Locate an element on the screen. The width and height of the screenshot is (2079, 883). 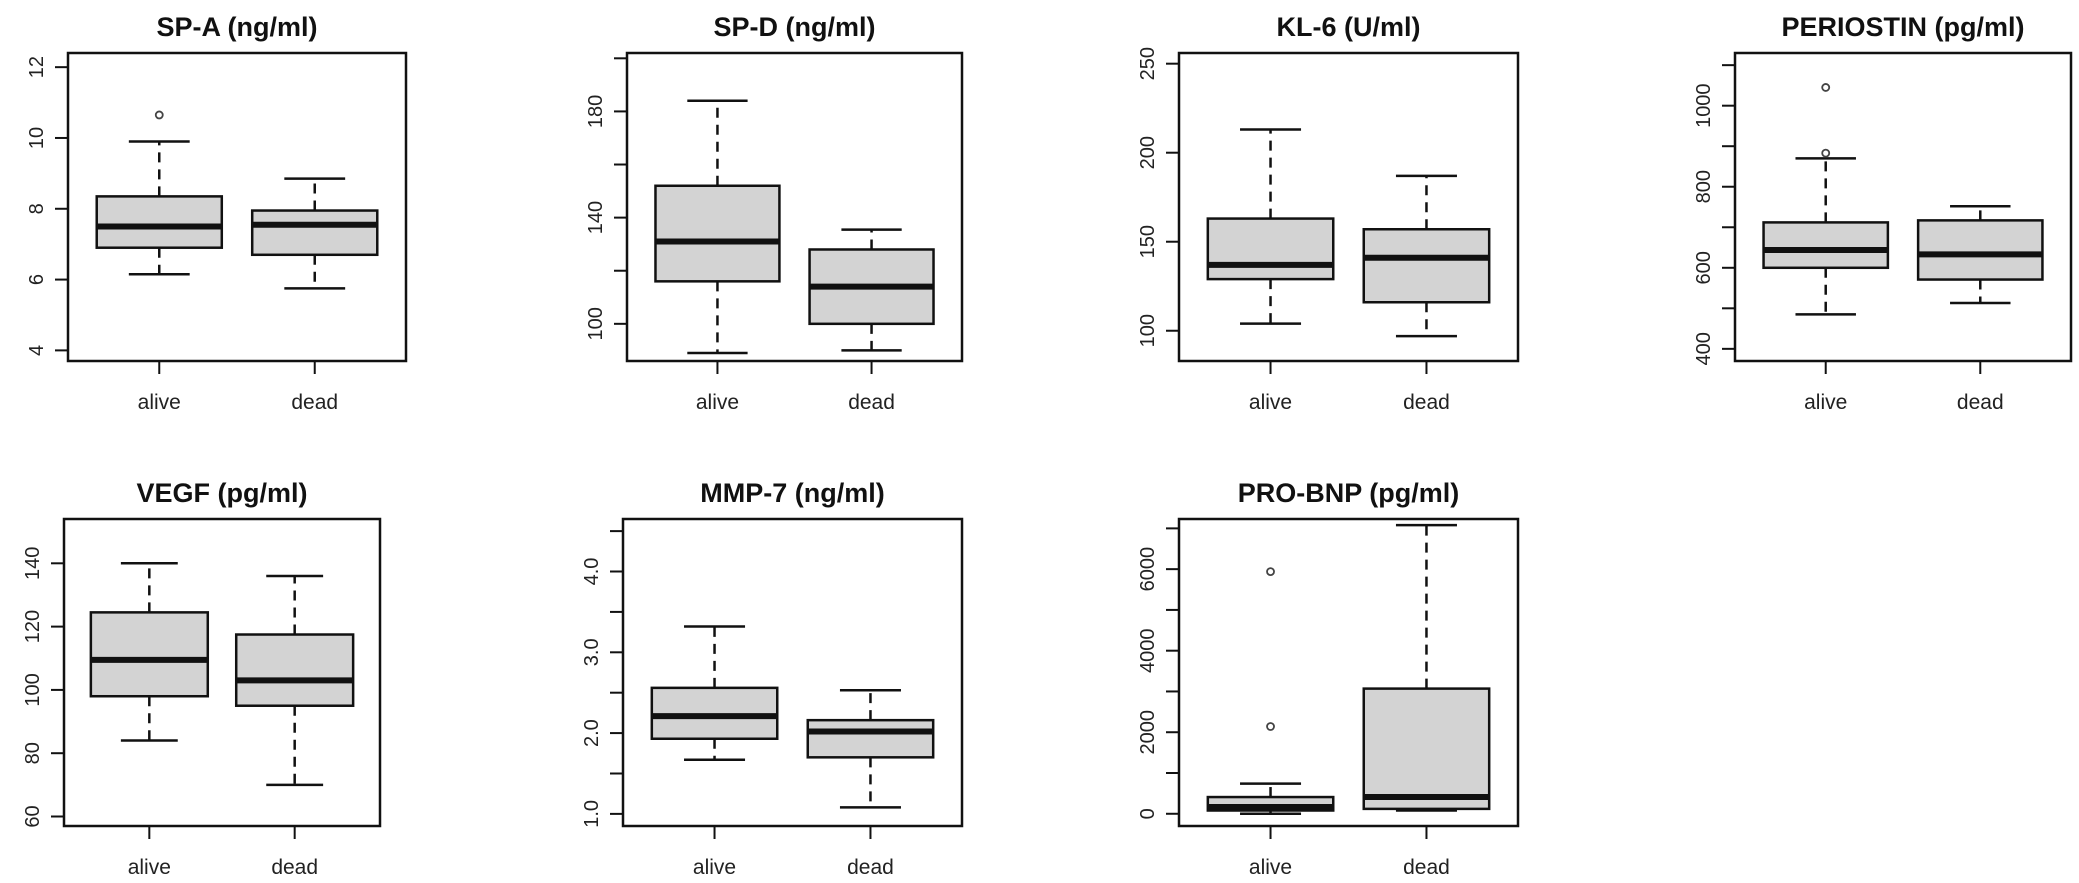
y-tick-label: 180 is located at coordinates (596, 111).